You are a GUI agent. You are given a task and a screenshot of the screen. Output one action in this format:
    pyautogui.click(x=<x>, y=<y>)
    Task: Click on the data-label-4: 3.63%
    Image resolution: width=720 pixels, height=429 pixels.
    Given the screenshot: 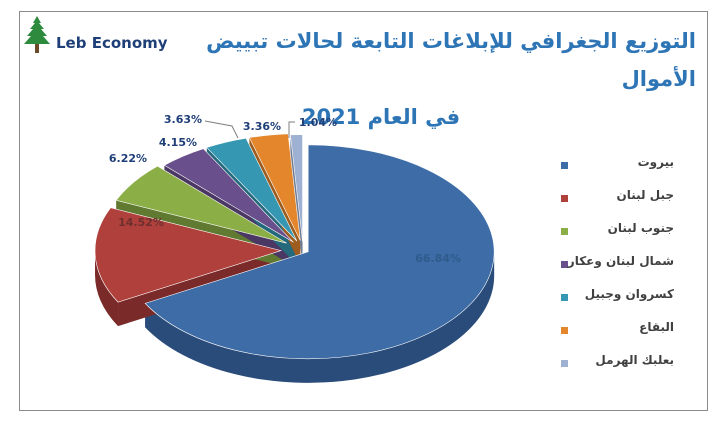 What is the action you would take?
    pyautogui.click(x=183, y=119)
    